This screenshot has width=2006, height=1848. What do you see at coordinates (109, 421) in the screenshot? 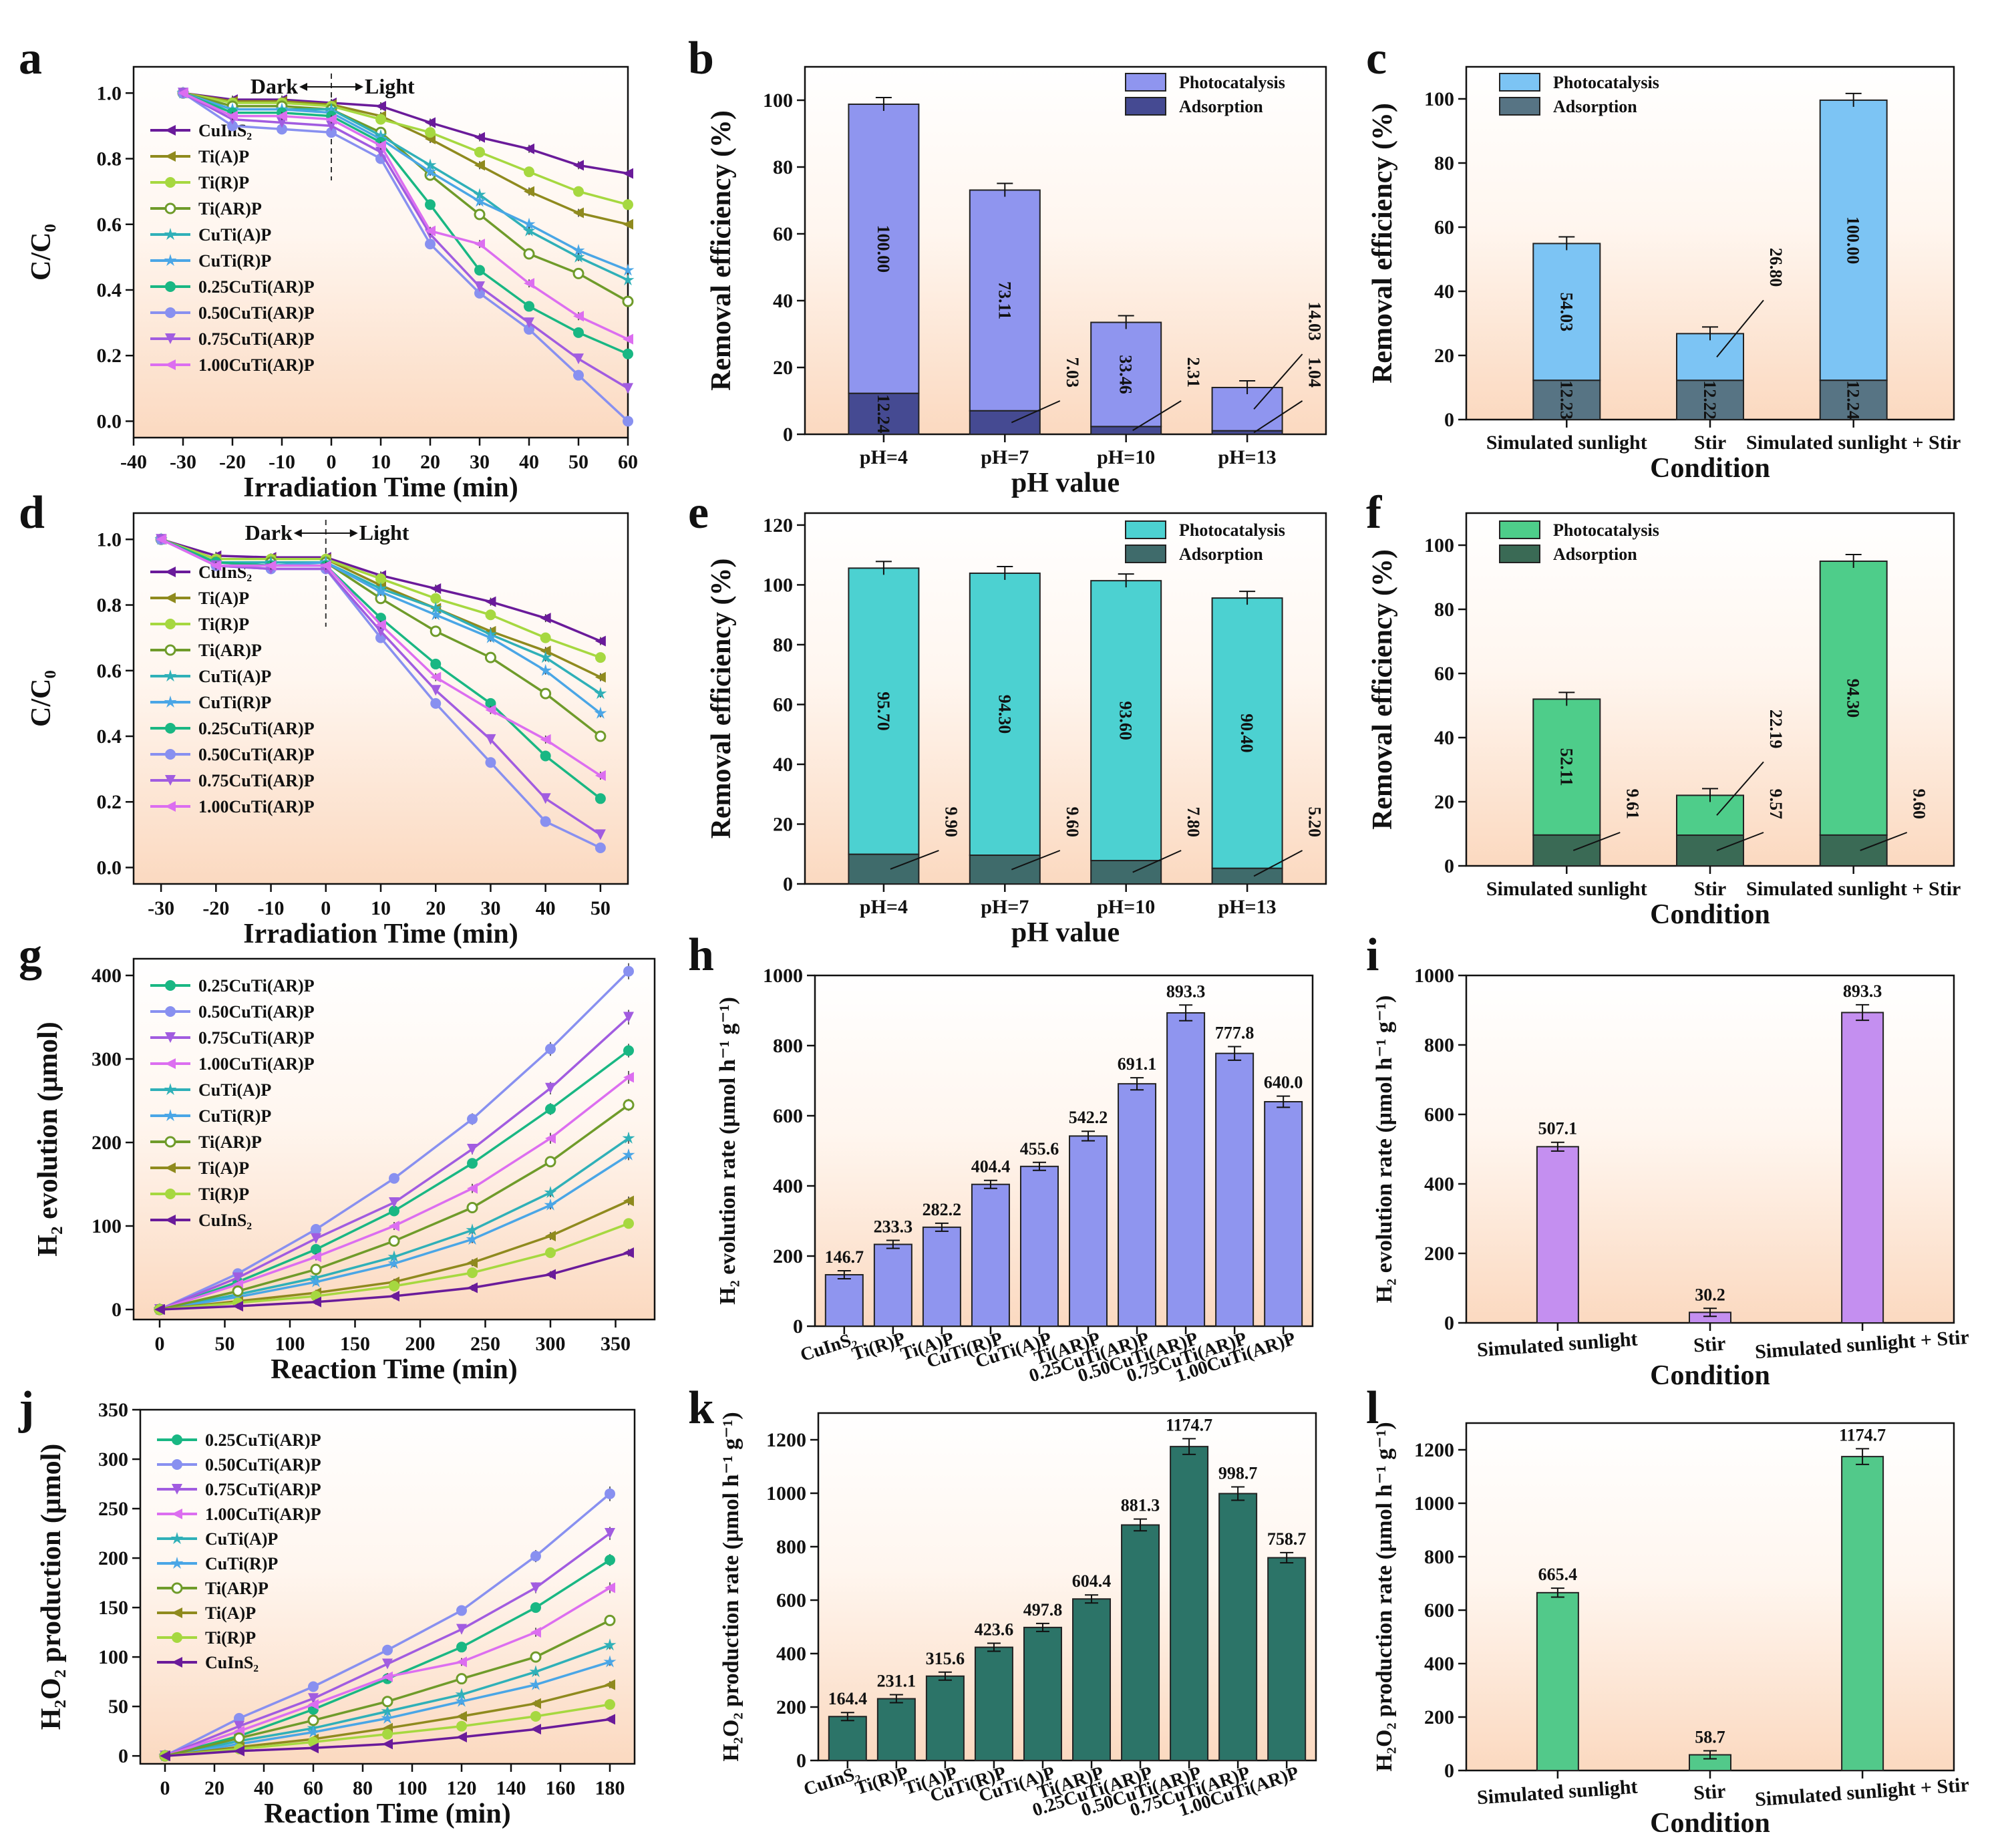
I see `y-tick-label: 0.0` at bounding box center [109, 421].